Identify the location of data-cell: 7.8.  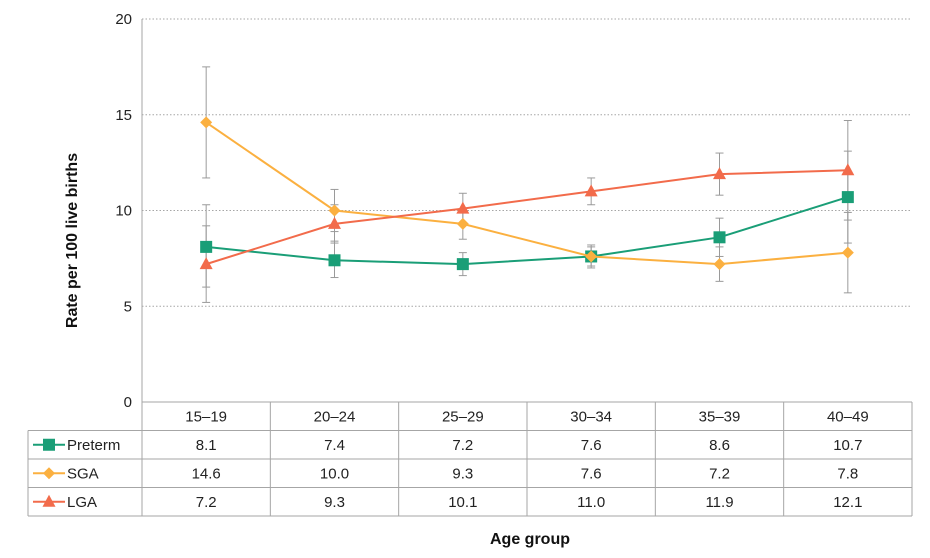
(847, 473).